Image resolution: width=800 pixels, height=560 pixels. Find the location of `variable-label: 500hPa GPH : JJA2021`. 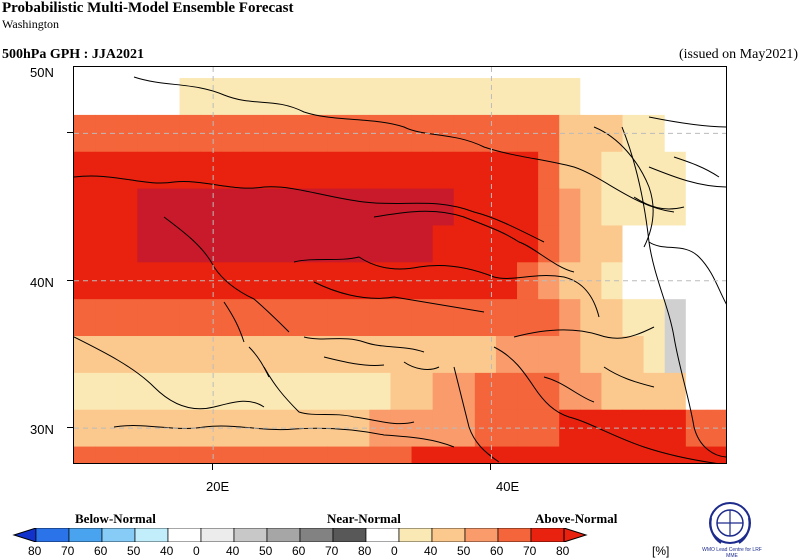

variable-label: 500hPa GPH : JJA2021 is located at coordinates (73, 54).